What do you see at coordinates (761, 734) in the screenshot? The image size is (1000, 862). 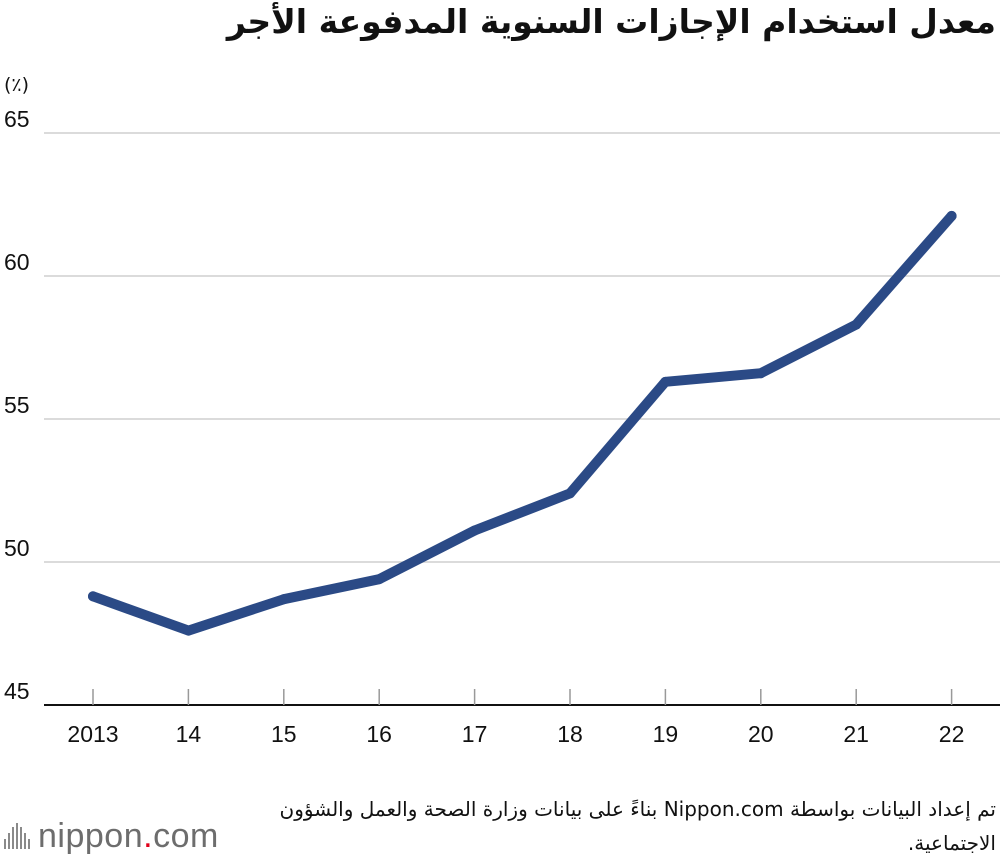 I see `x-tick-label-20: 20` at bounding box center [761, 734].